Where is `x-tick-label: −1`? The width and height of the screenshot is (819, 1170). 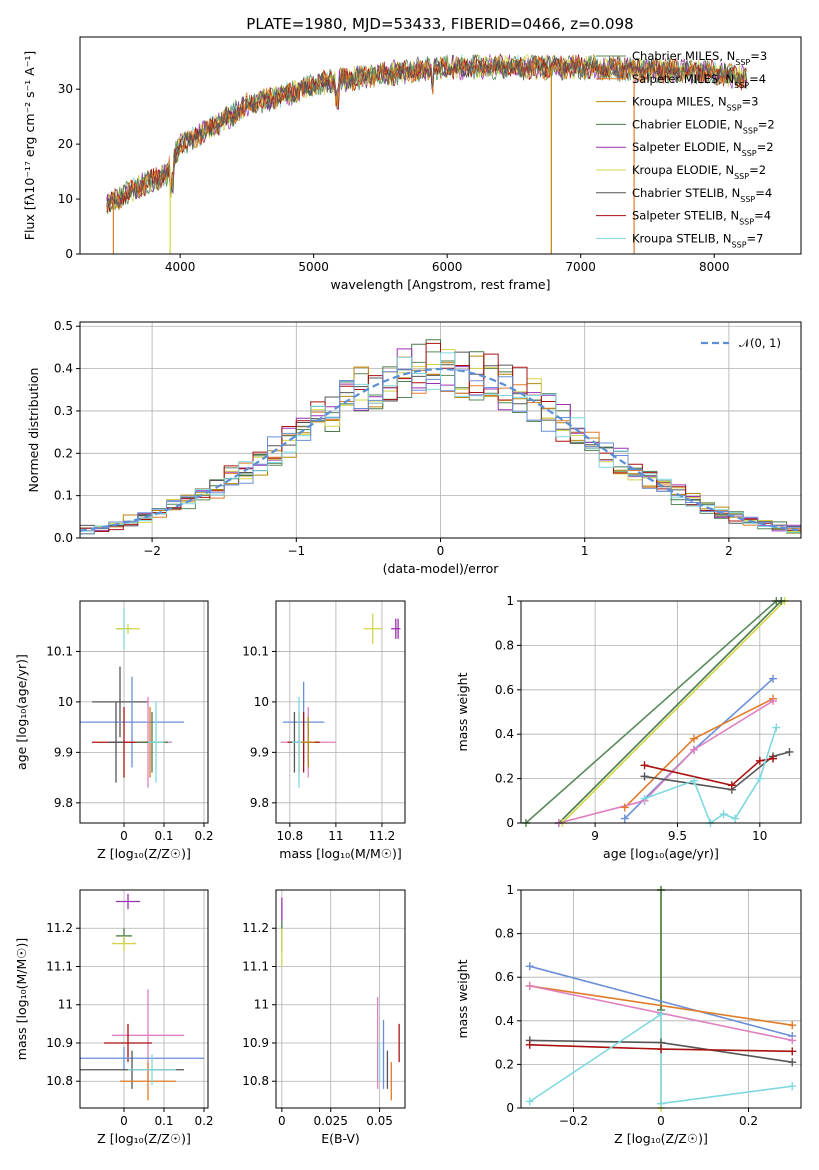
x-tick-label: −1 is located at coordinates (296, 551).